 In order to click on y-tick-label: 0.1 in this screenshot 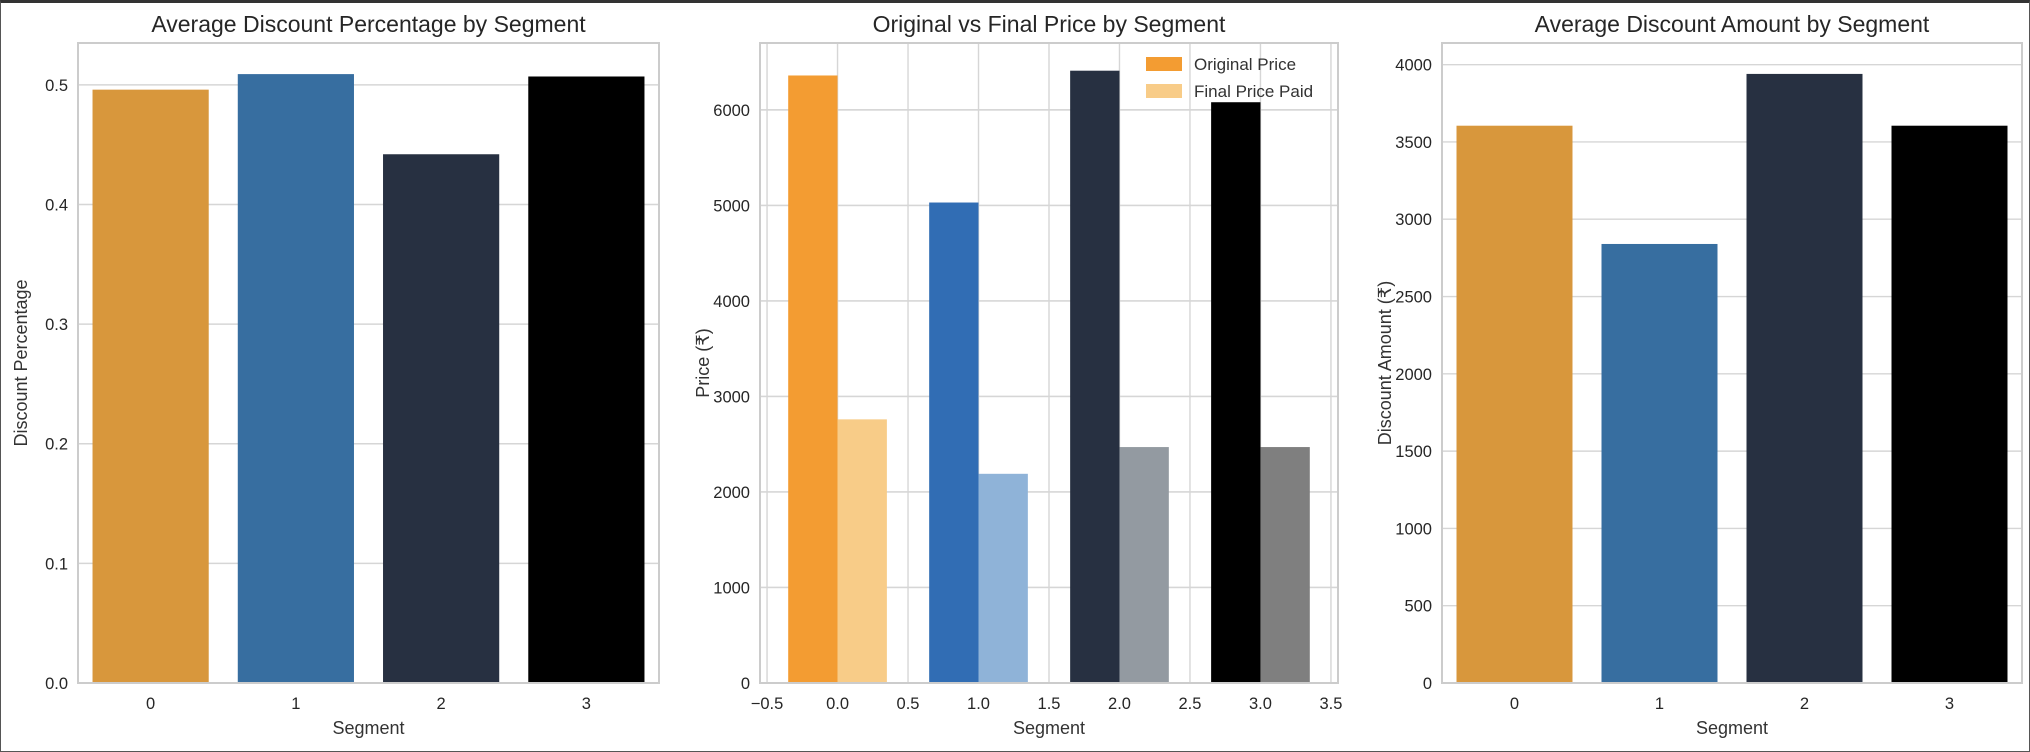, I will do `click(56, 564)`.